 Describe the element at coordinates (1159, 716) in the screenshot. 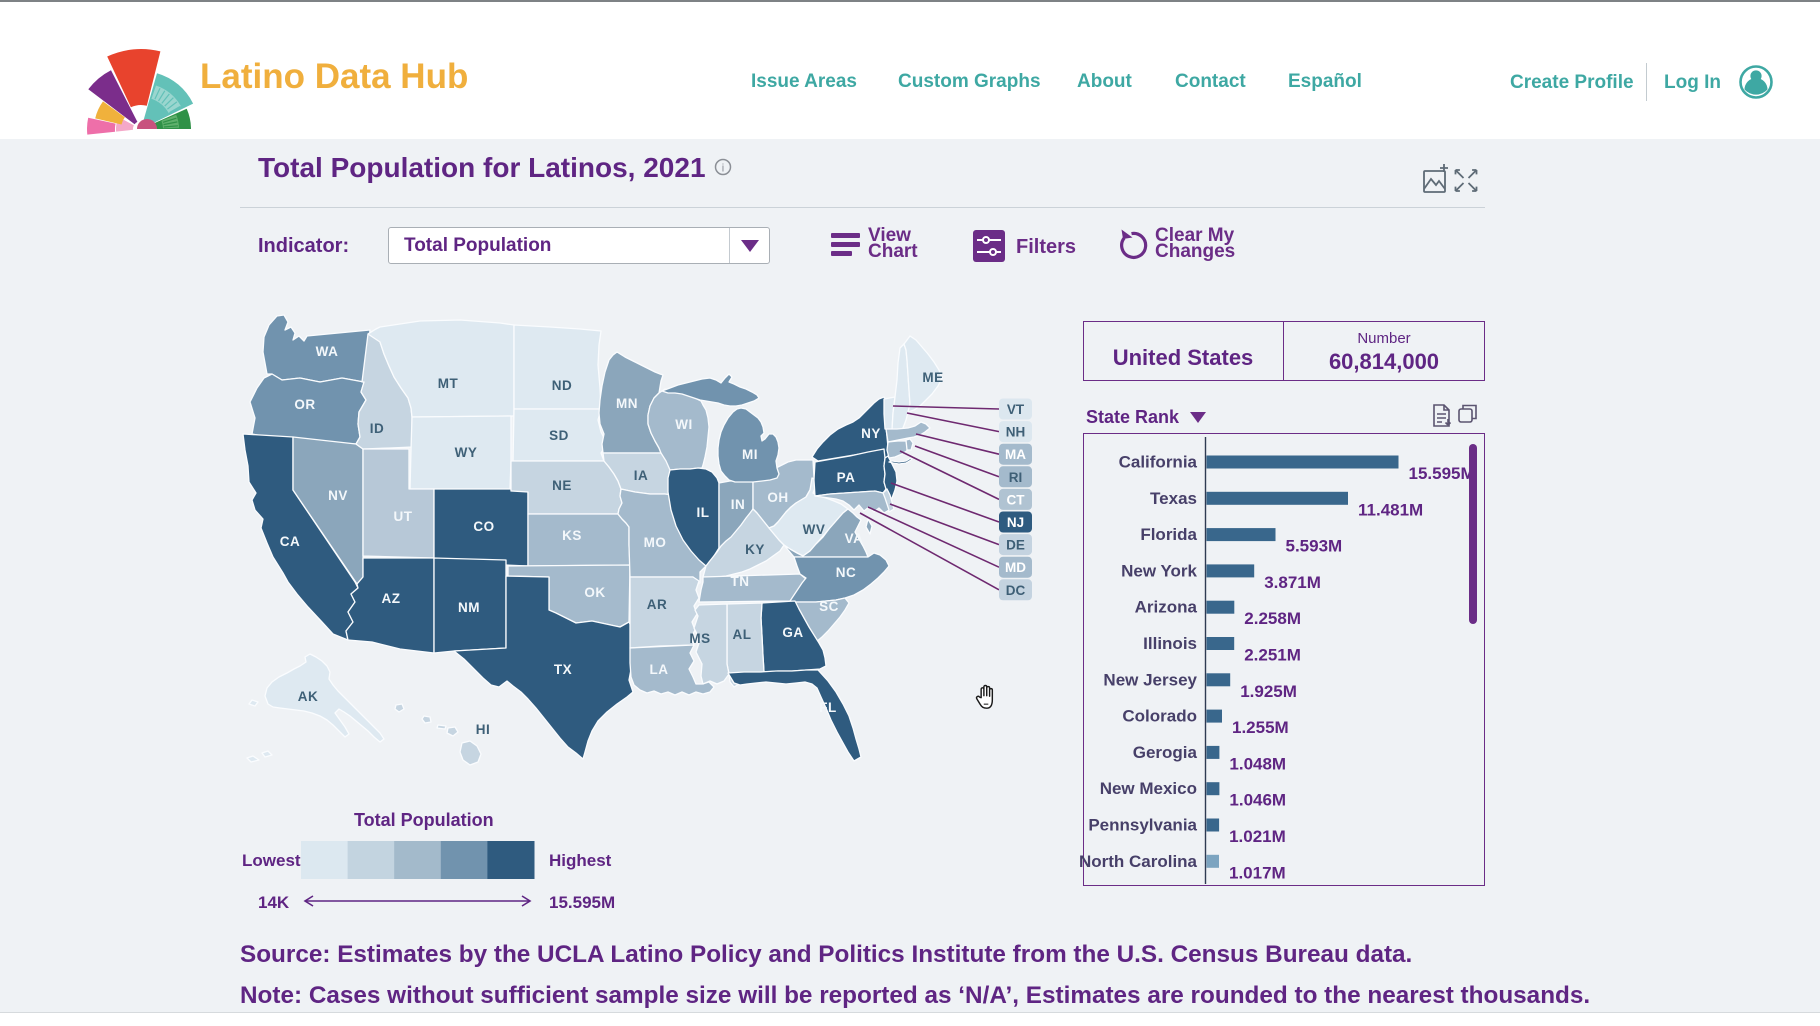

I see `svg-text: Colorado` at that location.